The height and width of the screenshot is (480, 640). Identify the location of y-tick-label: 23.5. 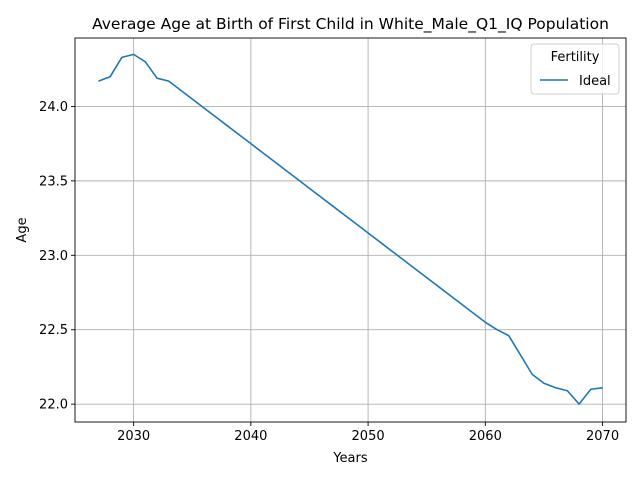
(53, 181).